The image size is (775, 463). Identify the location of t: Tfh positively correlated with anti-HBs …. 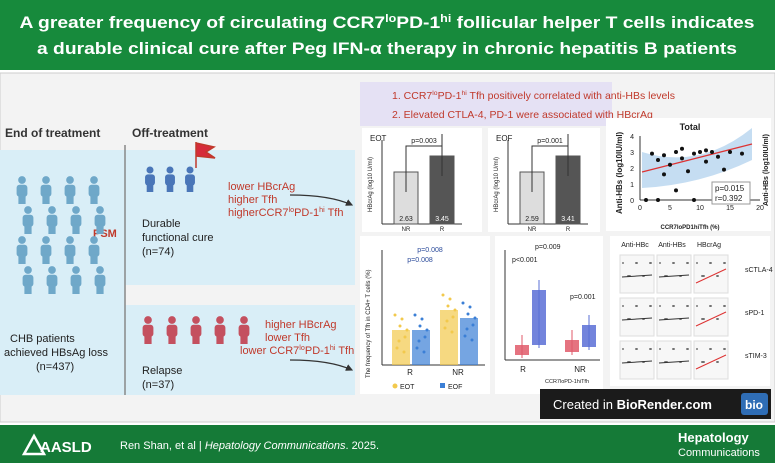
(571, 96).